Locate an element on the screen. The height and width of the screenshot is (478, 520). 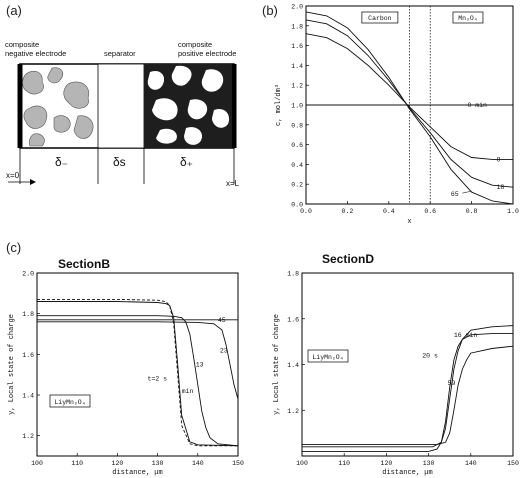
b-ytick-label-3: 0.6 is located at coordinates (297, 145).